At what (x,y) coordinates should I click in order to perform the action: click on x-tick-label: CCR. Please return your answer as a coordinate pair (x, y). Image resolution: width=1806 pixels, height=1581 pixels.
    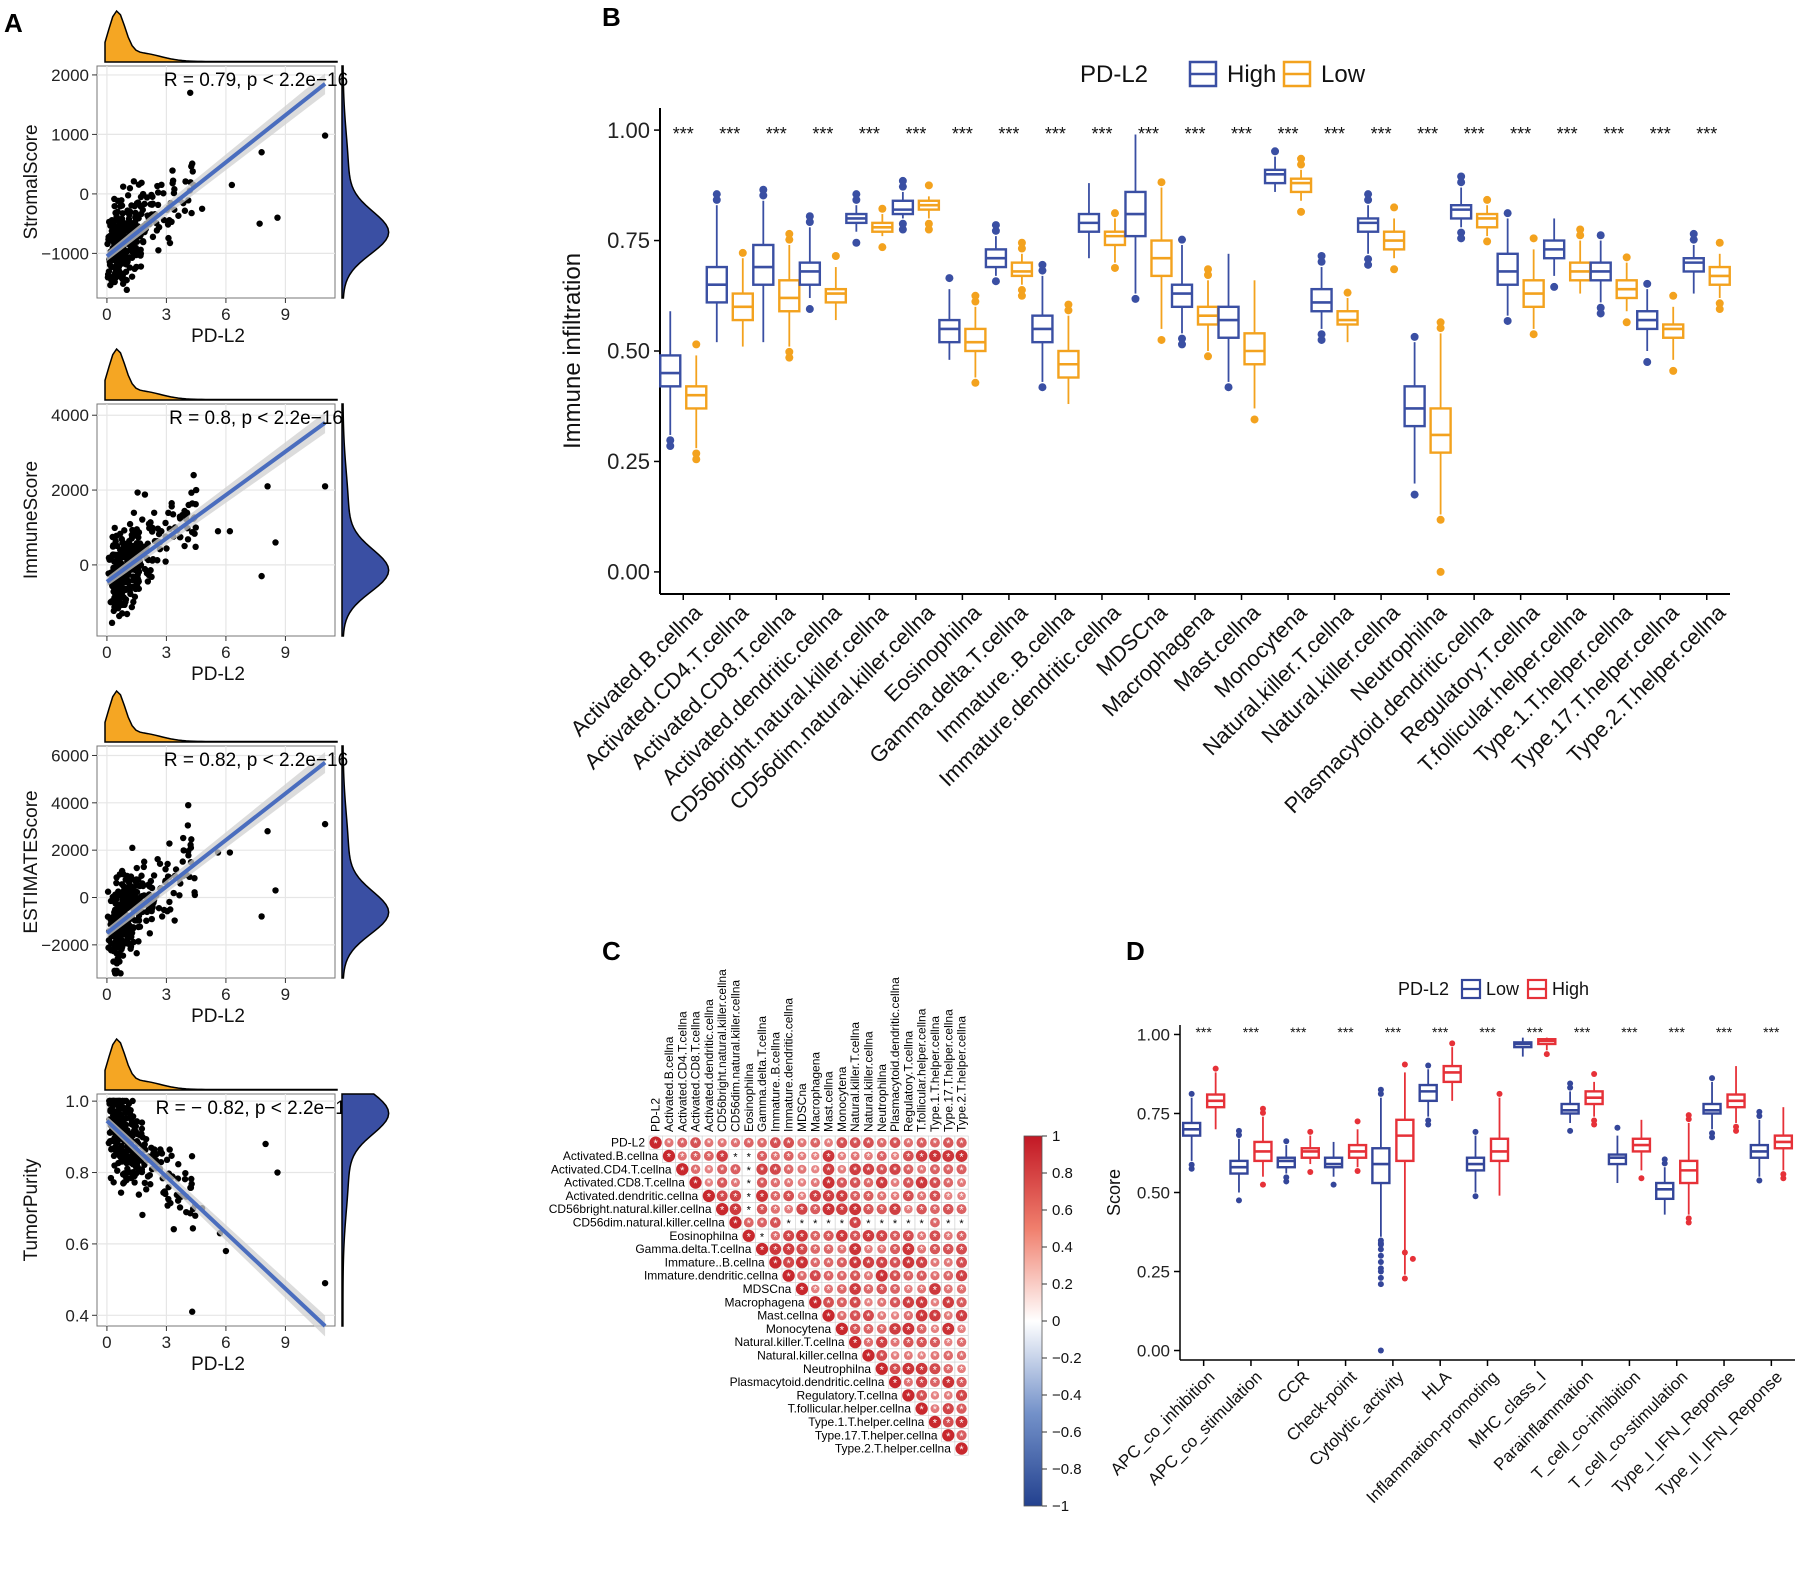
    Looking at the image, I should click on (1293, 1386).